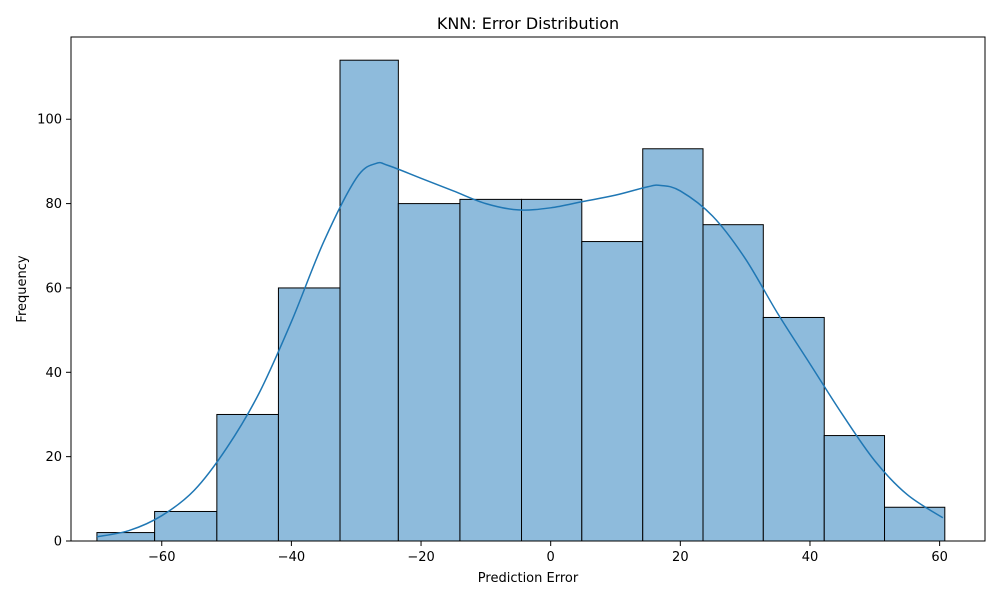 This screenshot has height=600, width=1000. Describe the element at coordinates (58, 542) in the screenshot. I see `y-tick-label: 0` at that location.